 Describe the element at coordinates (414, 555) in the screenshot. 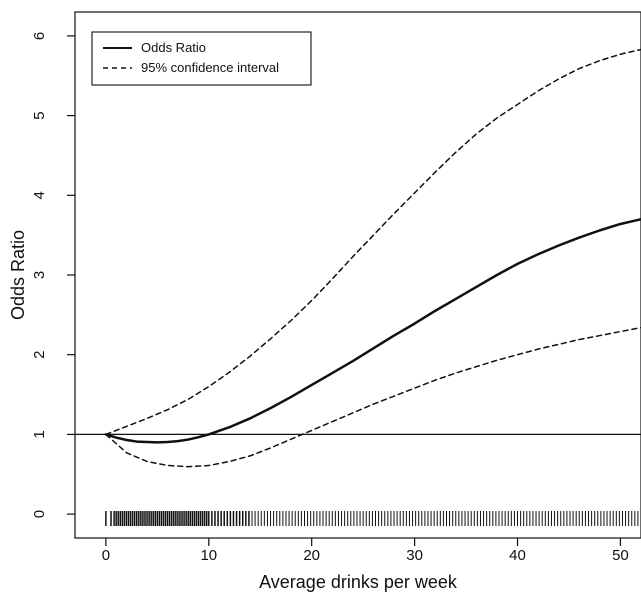

I see `x-tick-label-30: 30` at that location.